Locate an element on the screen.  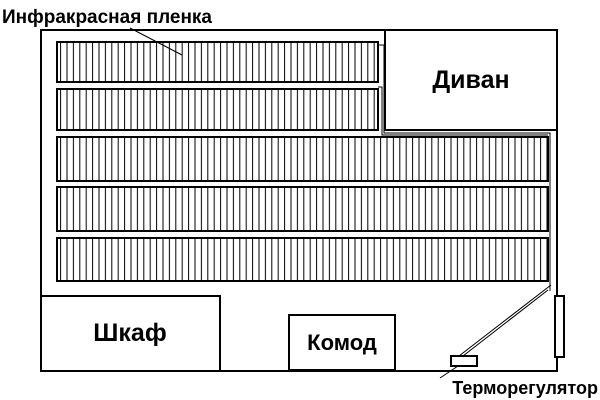
film-leader-line is located at coordinates (156, 41).